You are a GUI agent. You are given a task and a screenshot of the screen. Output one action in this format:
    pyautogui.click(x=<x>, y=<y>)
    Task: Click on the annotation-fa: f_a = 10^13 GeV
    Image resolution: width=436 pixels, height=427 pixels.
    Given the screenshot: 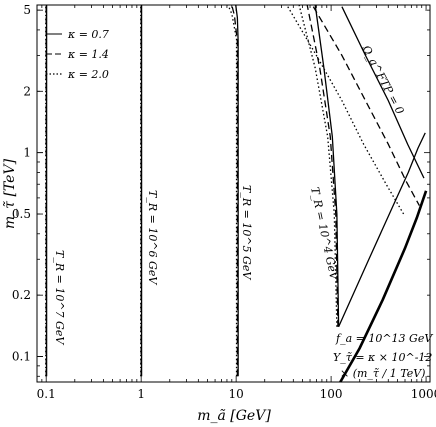 What is the action you would take?
    pyautogui.click(x=384, y=338)
    